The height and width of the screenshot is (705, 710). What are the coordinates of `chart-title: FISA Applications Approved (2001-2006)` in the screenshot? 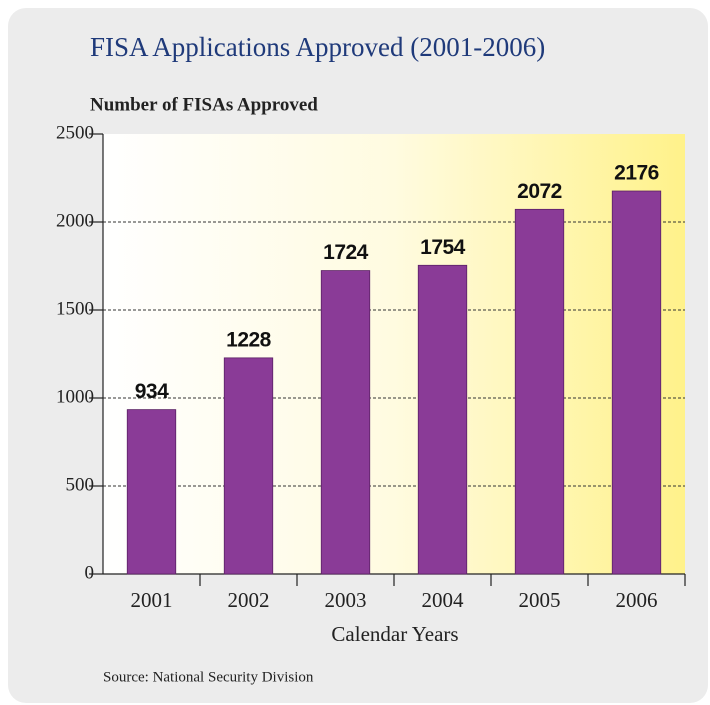 It's located at (317, 47).